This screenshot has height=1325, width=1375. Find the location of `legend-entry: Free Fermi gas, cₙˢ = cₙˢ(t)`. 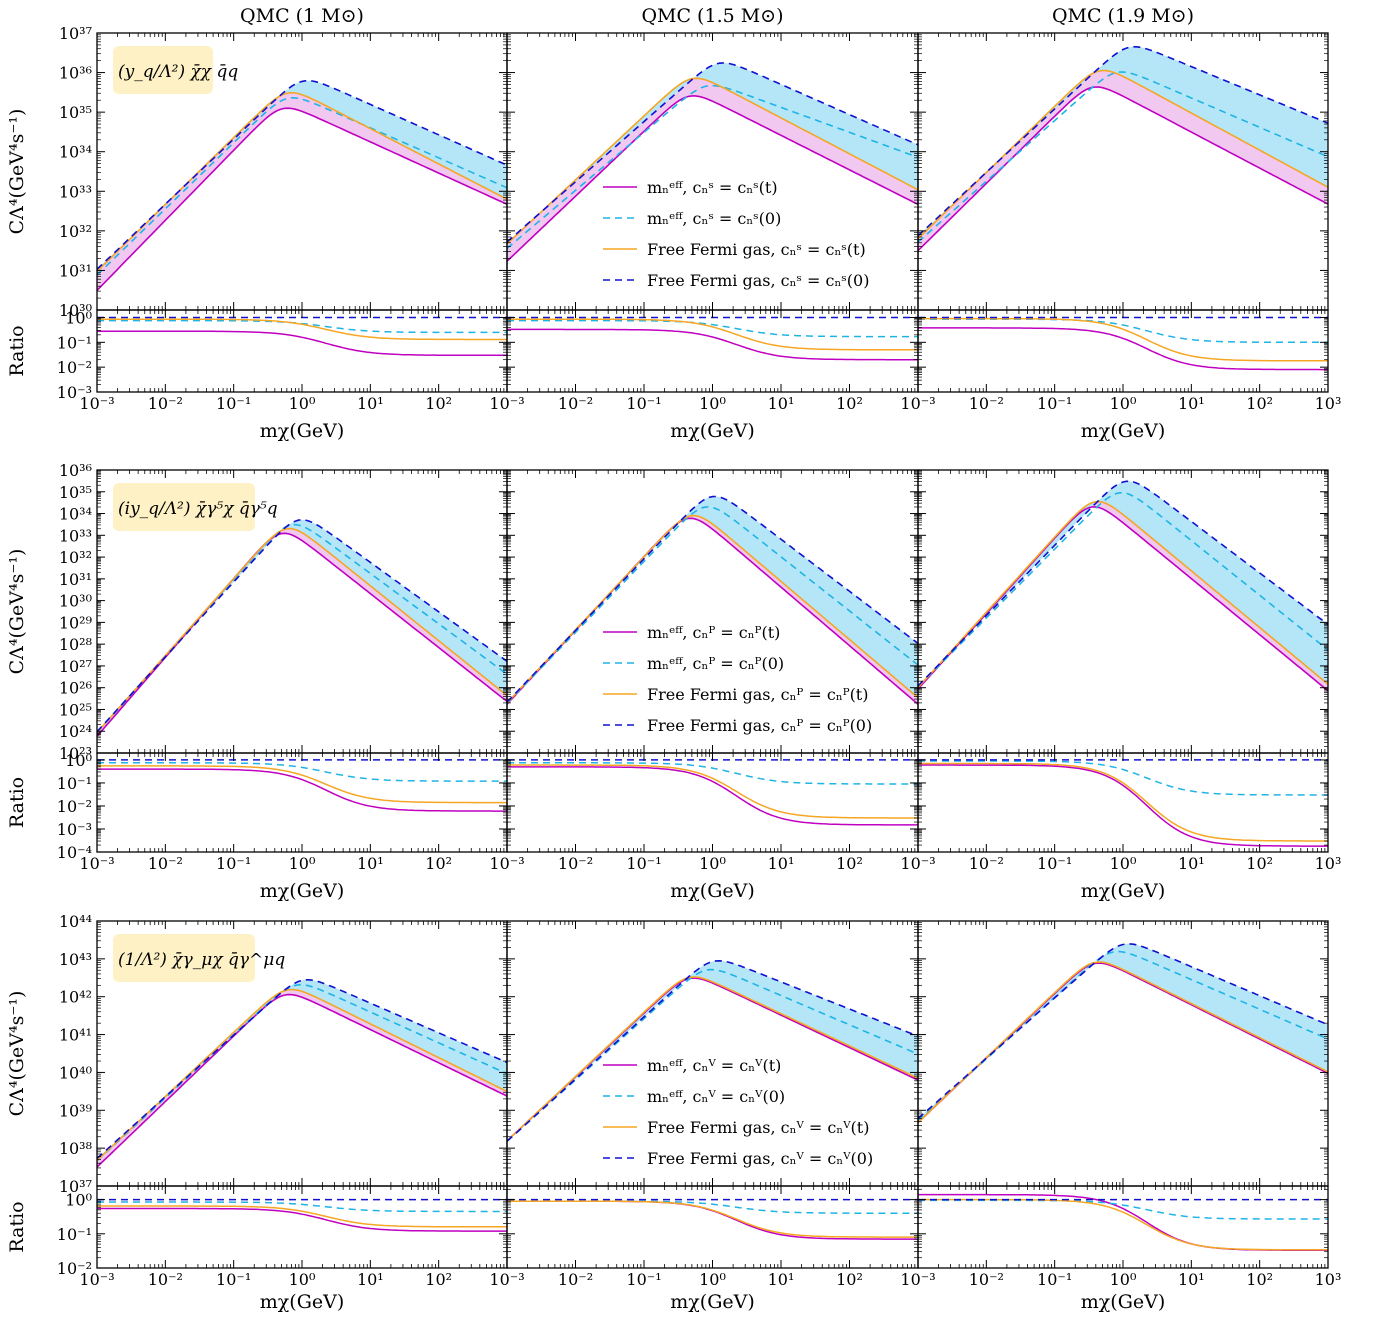

legend-entry: Free Fermi gas, cₙˢ = cₙˢ(t) is located at coordinates (756, 249).